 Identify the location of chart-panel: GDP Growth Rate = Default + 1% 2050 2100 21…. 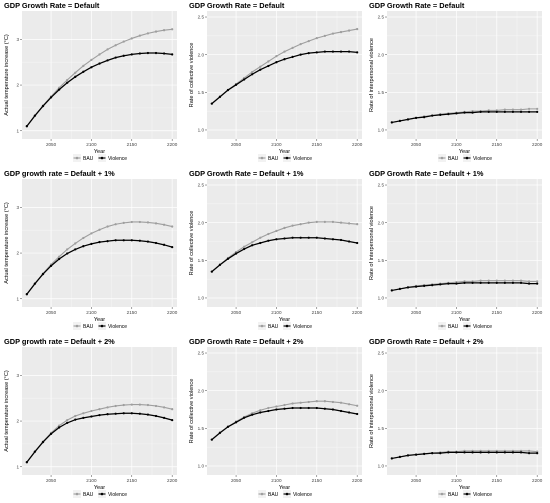
(276, 249).